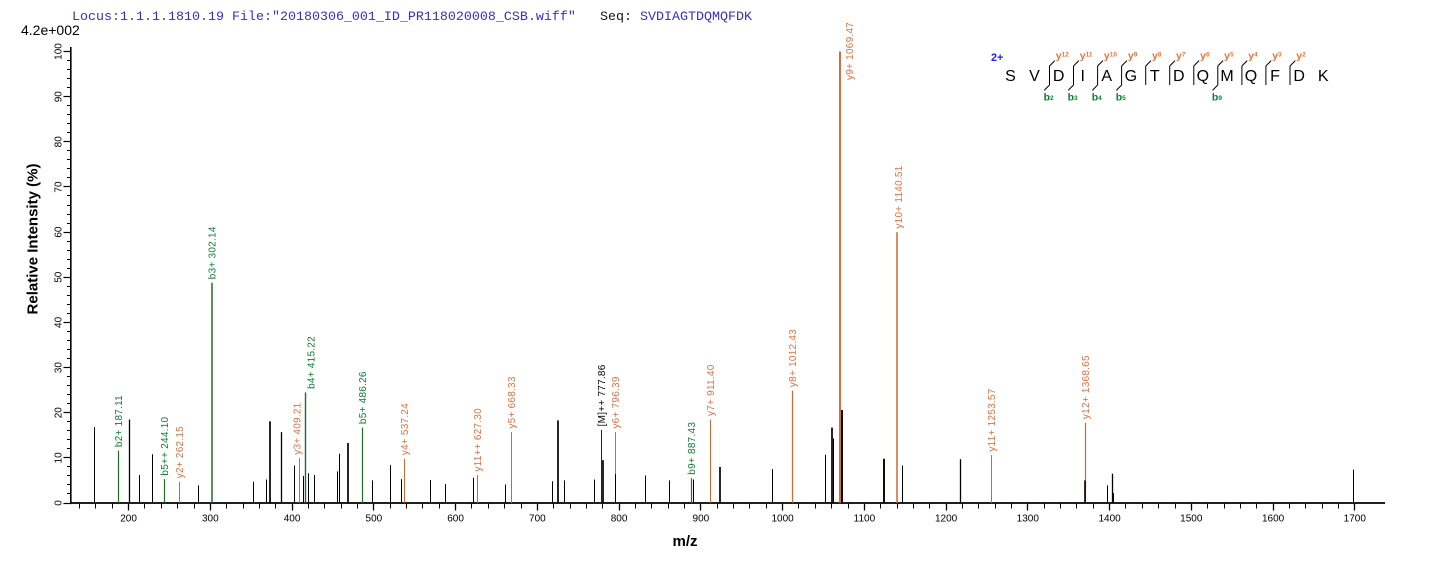 The image size is (1436, 567). What do you see at coordinates (298, 428) in the screenshot?
I see `svg-text: y3+ 409.21` at bounding box center [298, 428].